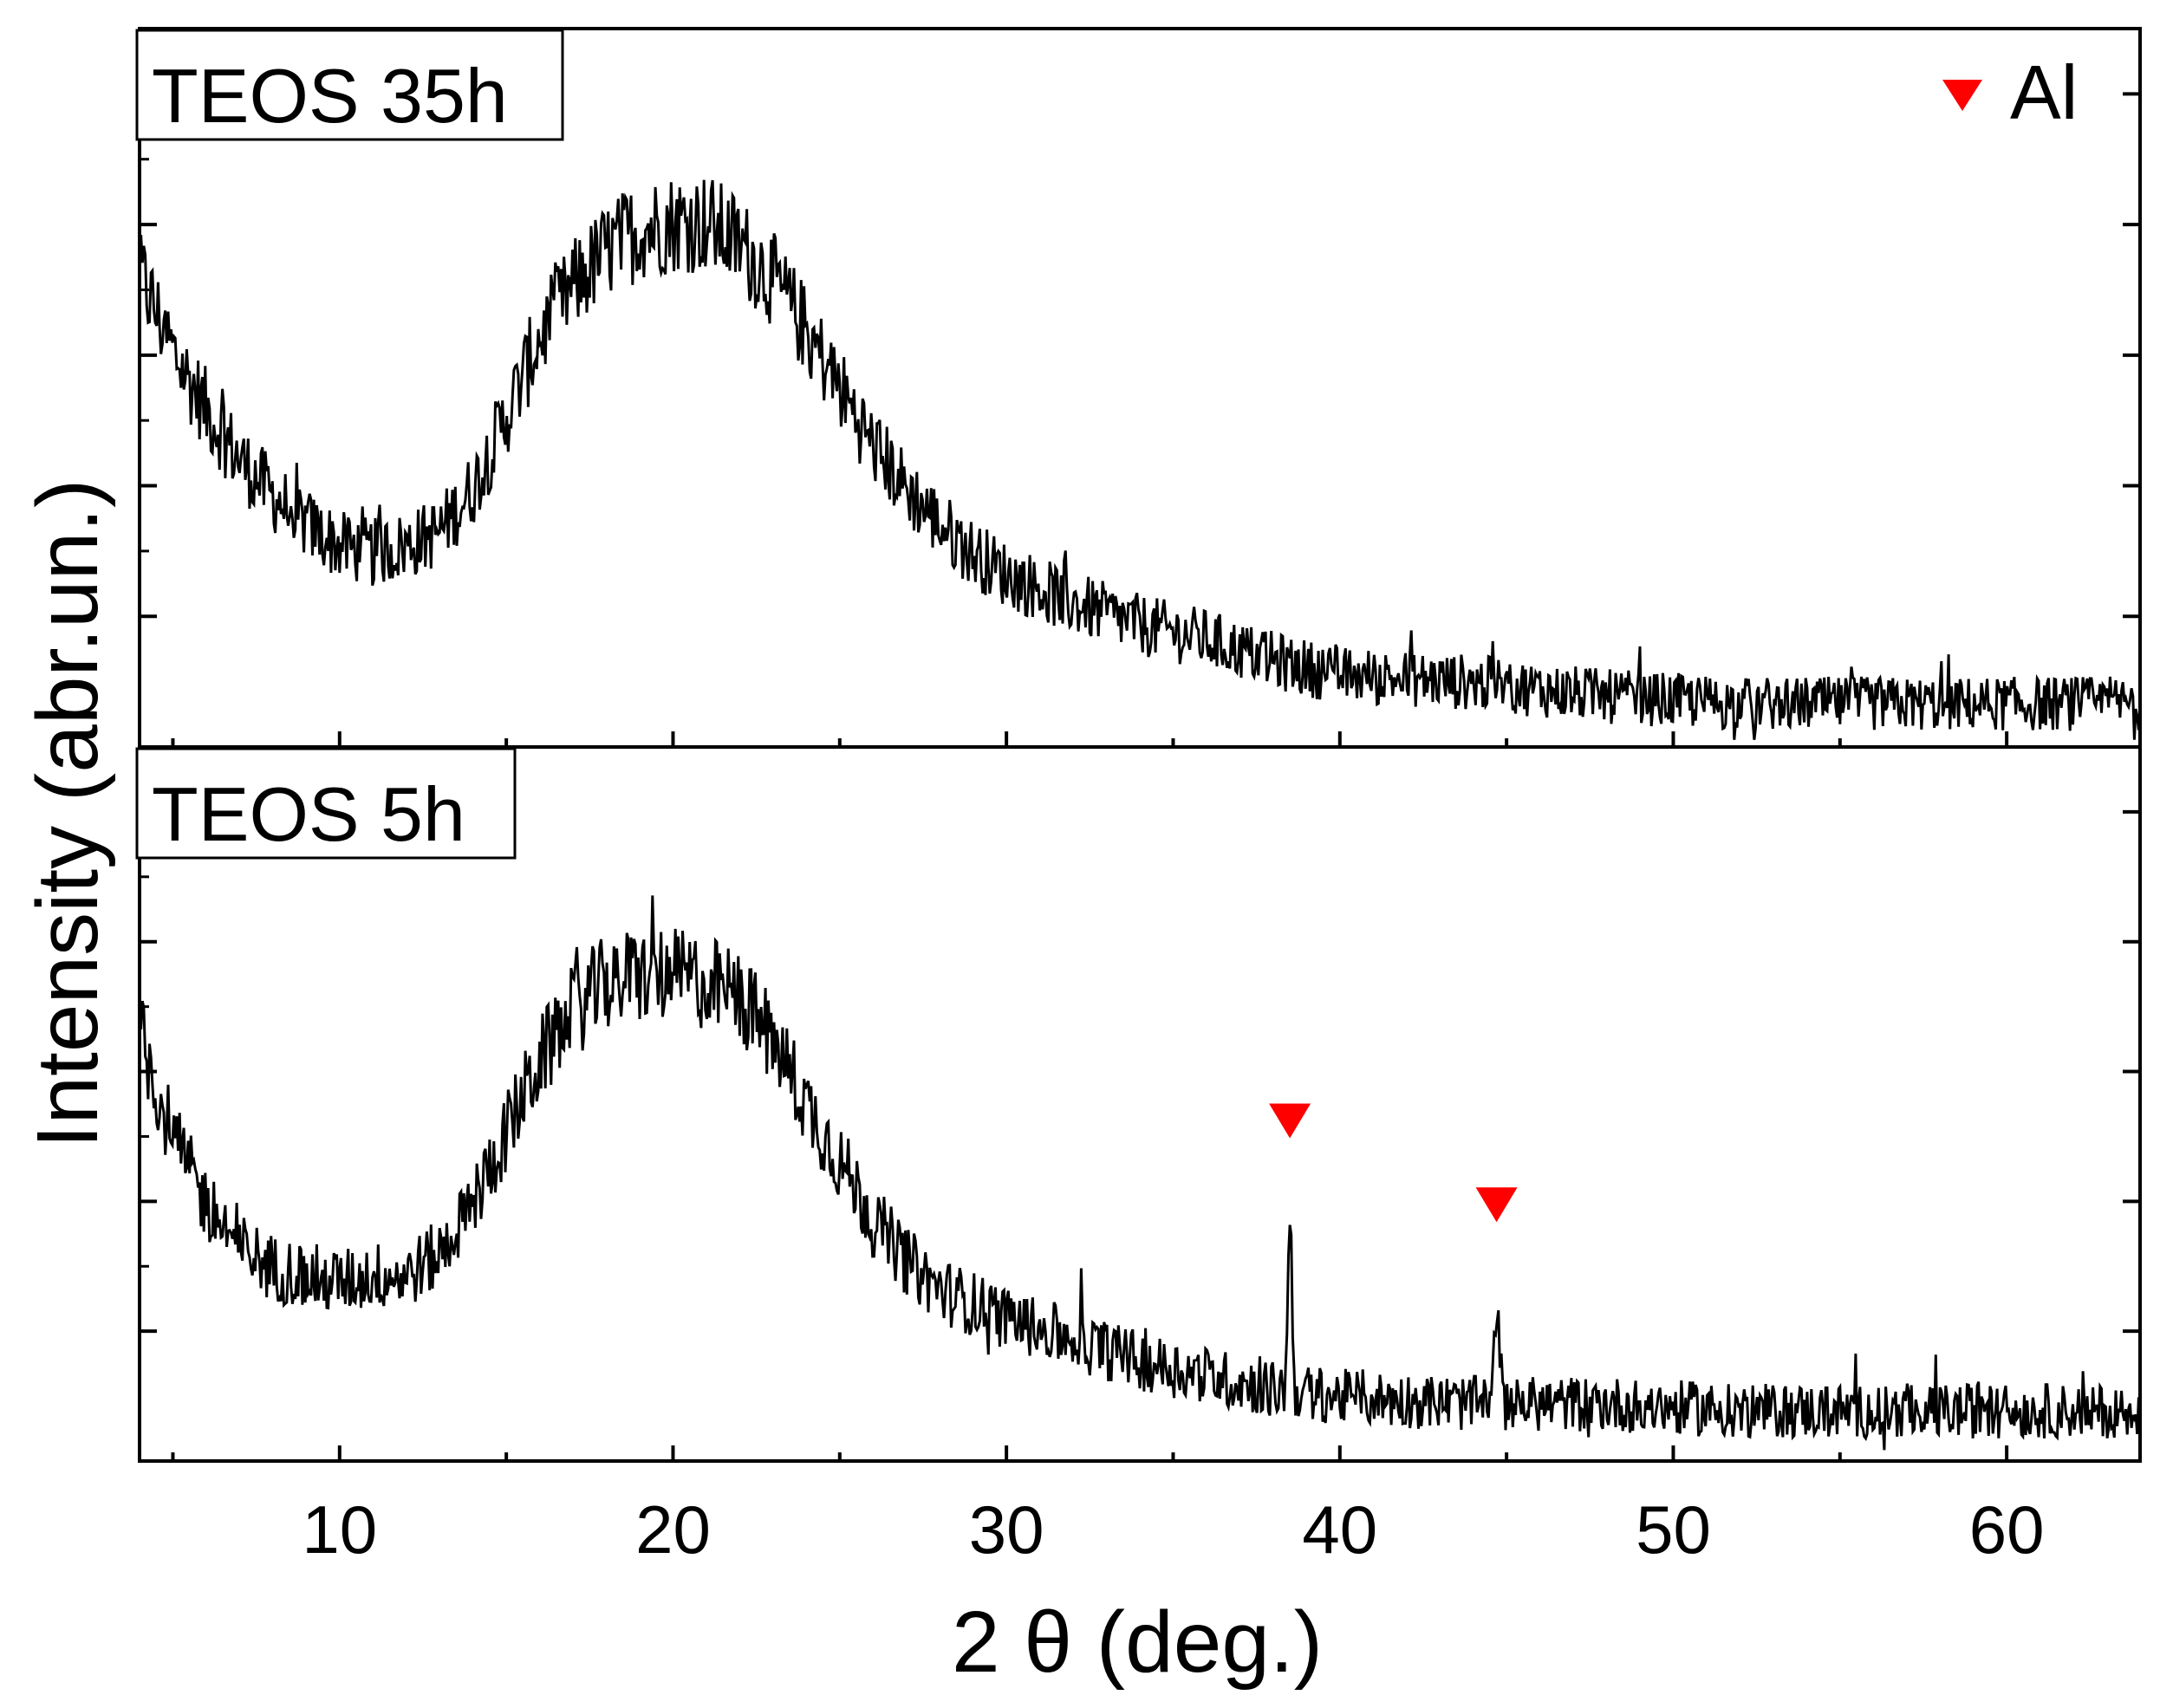 The width and height of the screenshot is (2160, 1708). Describe the element at coordinates (1006, 1529) in the screenshot. I see `x-tick-label: 30` at that location.